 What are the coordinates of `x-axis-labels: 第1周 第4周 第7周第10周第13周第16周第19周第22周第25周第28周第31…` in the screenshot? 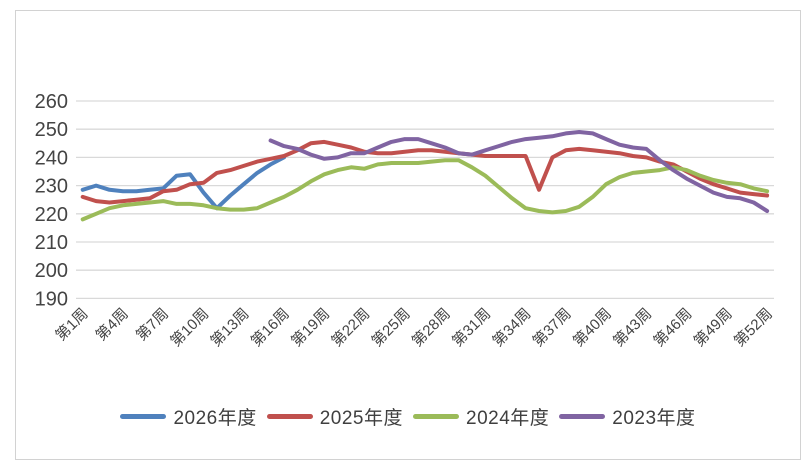 It's located at (414, 328).